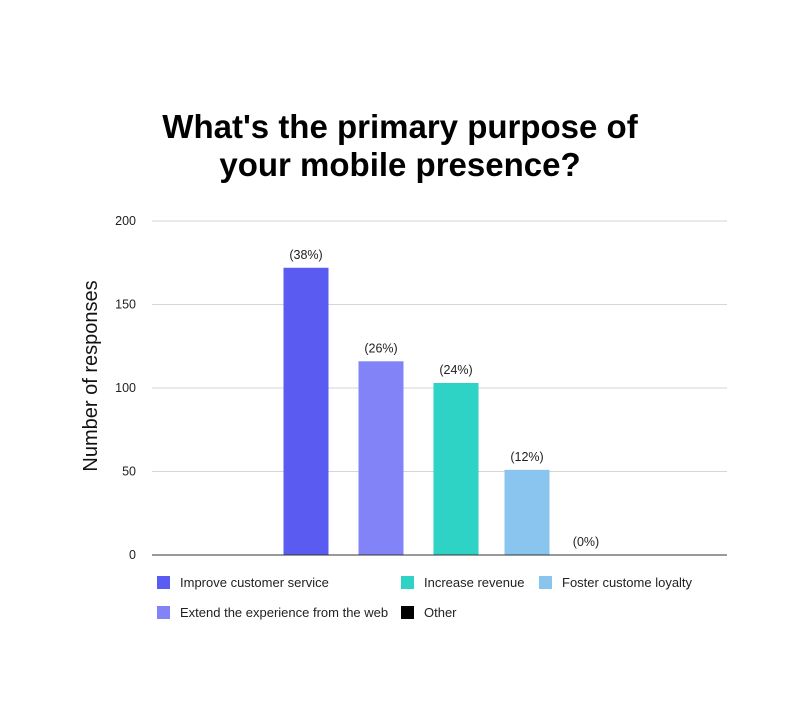  What do you see at coordinates (416, 411) in the screenshot?
I see `bars` at bounding box center [416, 411].